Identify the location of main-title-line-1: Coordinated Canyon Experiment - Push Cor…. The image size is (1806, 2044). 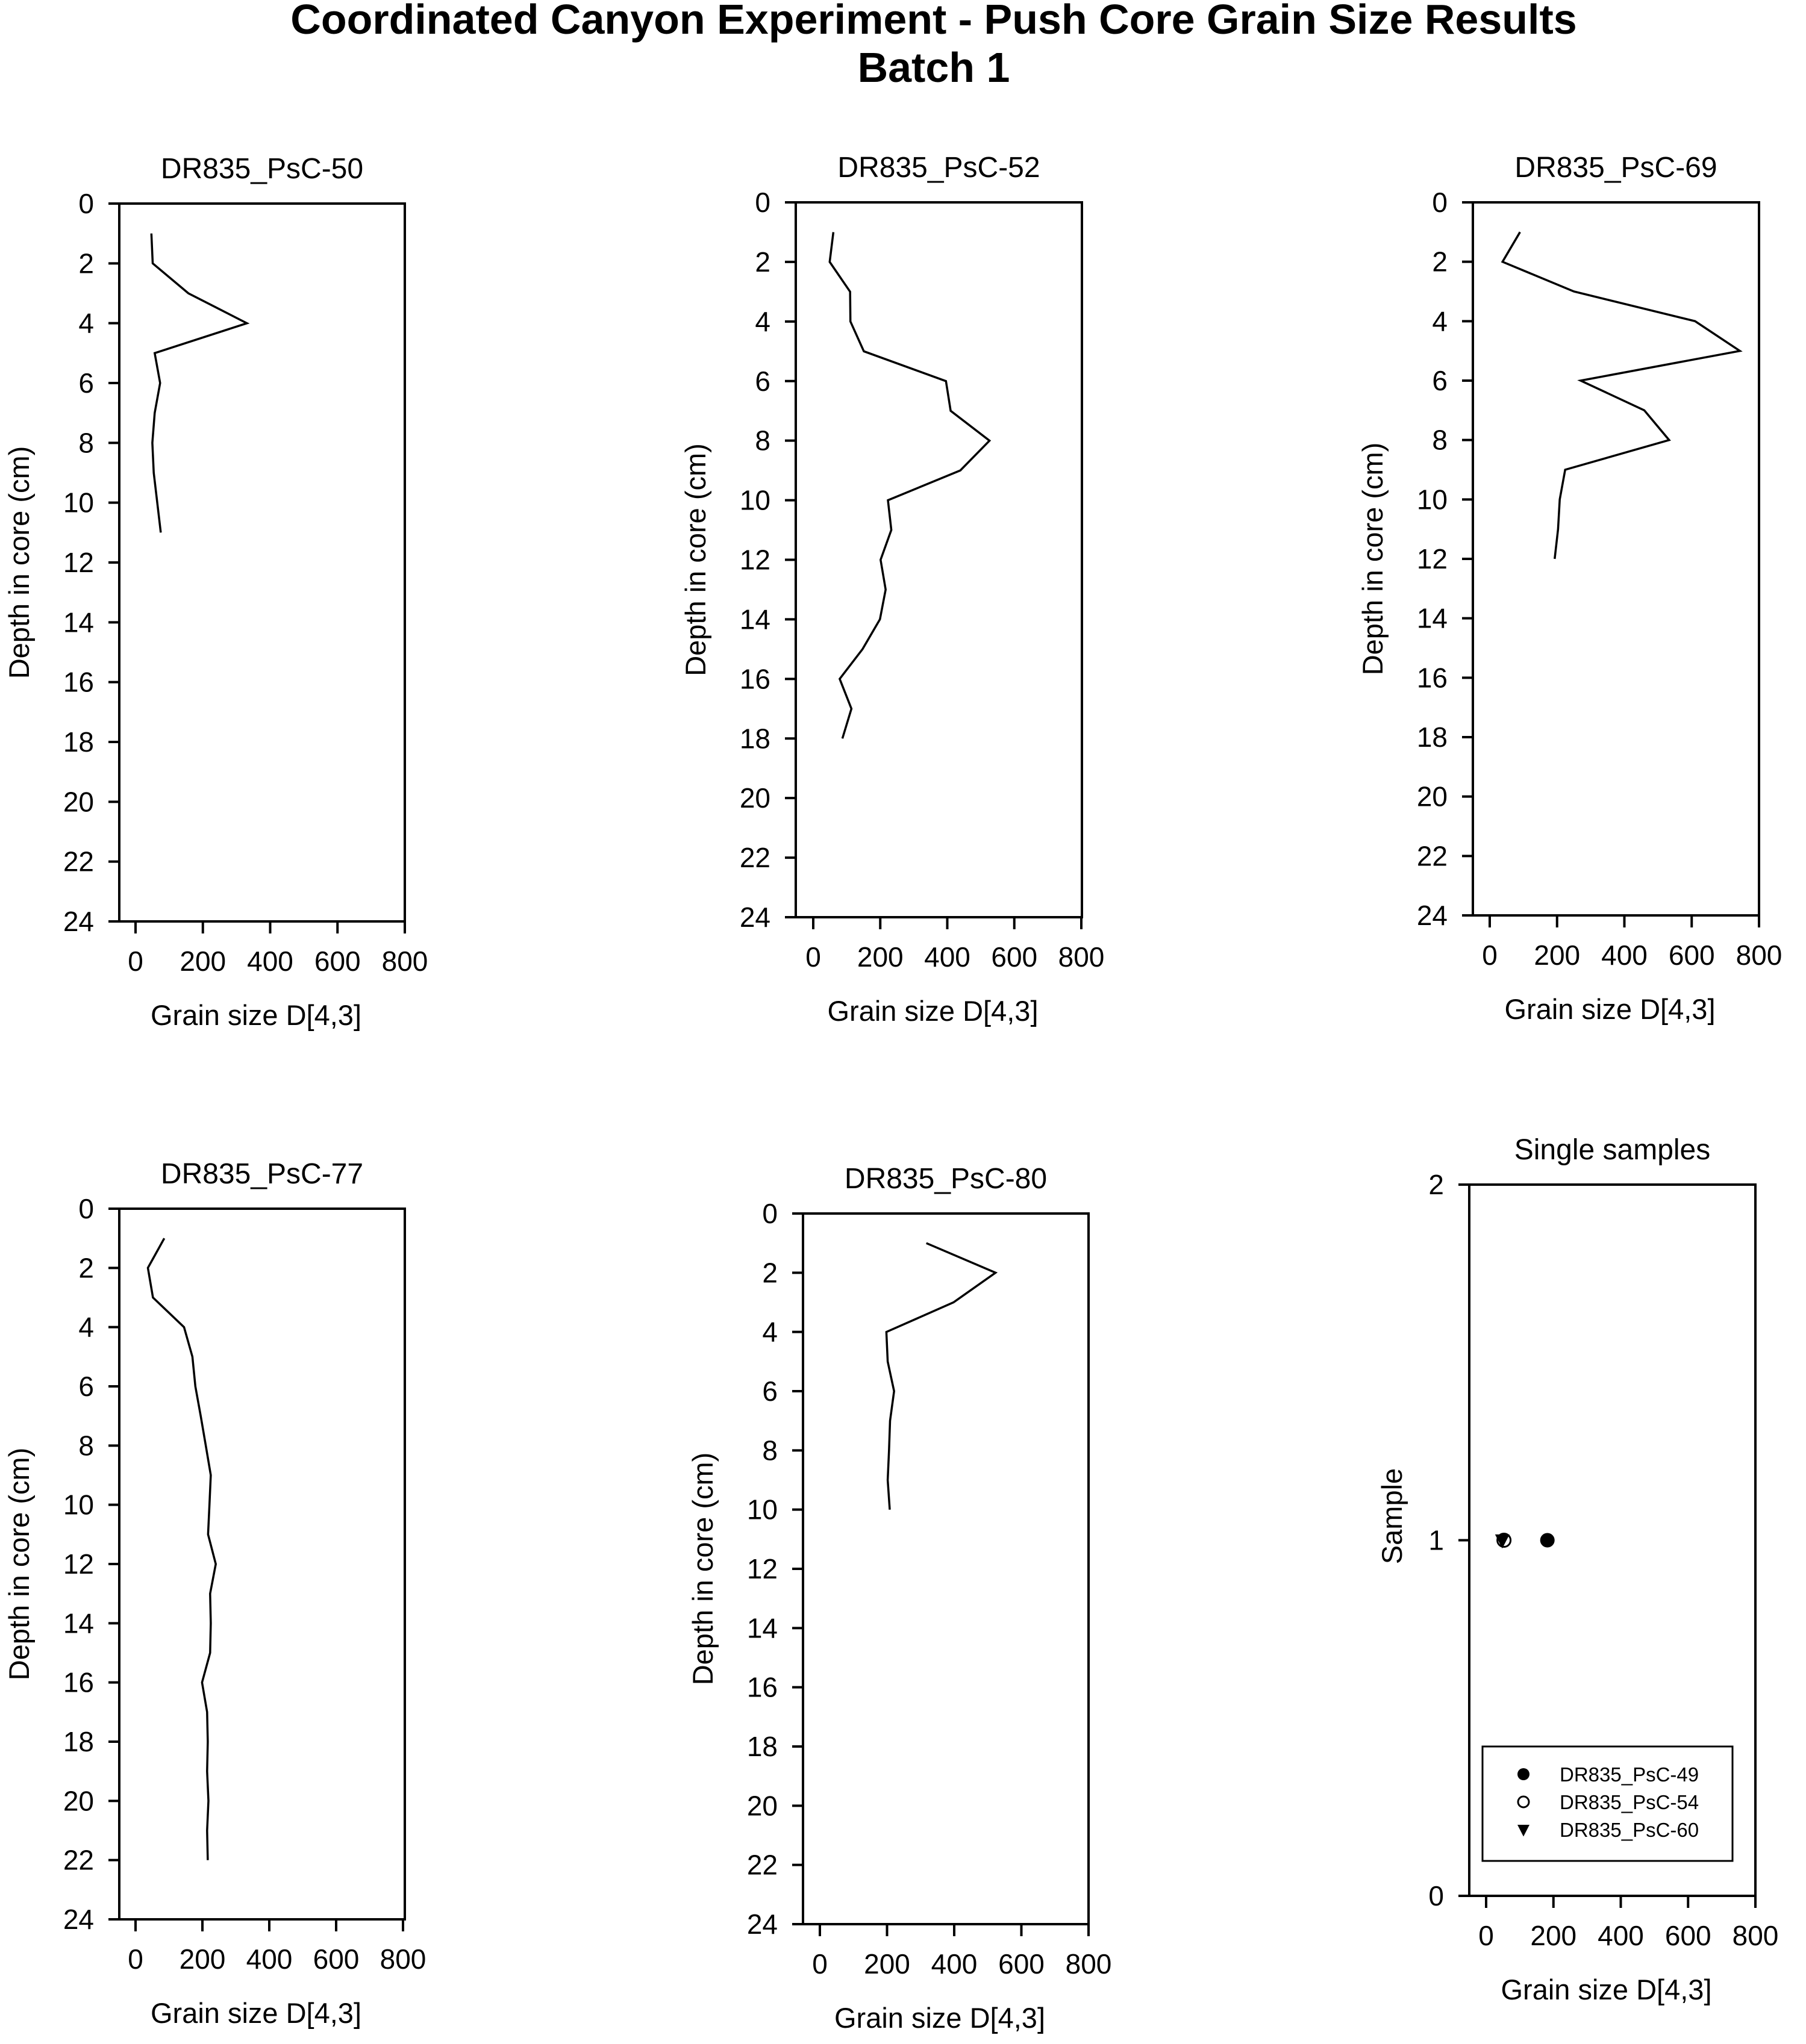
(933, 22).